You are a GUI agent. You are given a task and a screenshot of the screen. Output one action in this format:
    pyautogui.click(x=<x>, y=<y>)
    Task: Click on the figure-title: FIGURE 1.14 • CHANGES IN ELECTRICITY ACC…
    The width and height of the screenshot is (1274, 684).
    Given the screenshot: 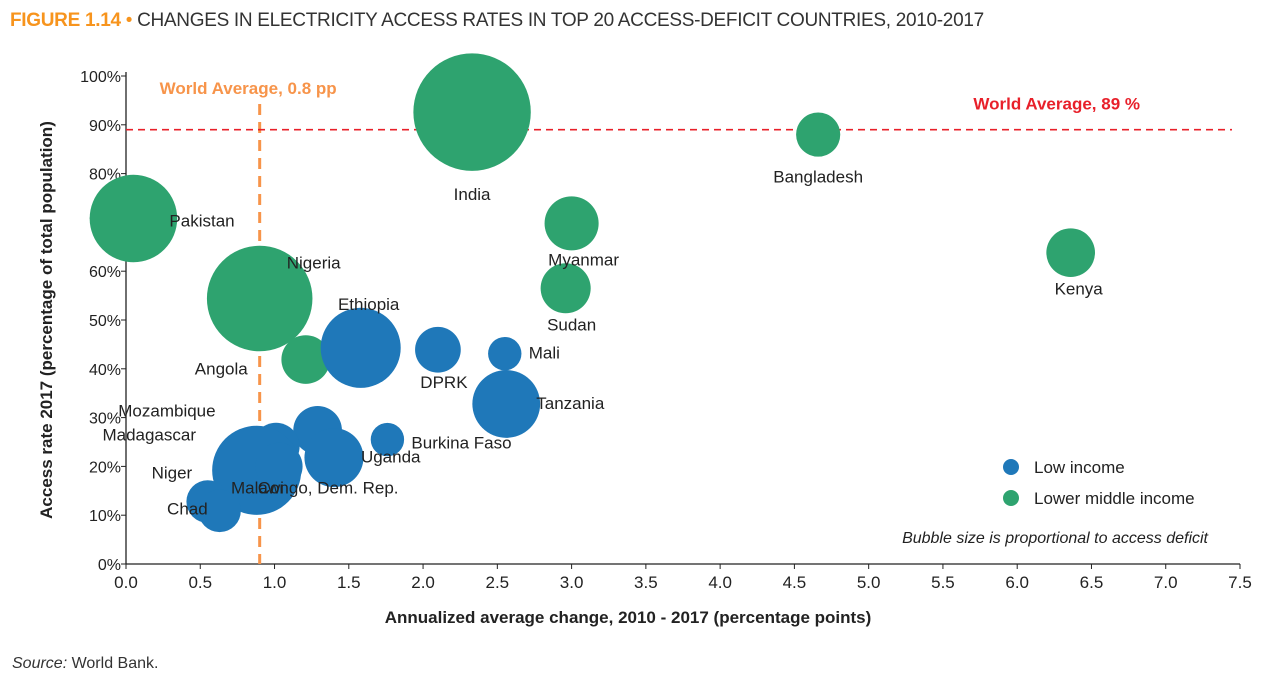 What is the action you would take?
    pyautogui.click(x=497, y=21)
    